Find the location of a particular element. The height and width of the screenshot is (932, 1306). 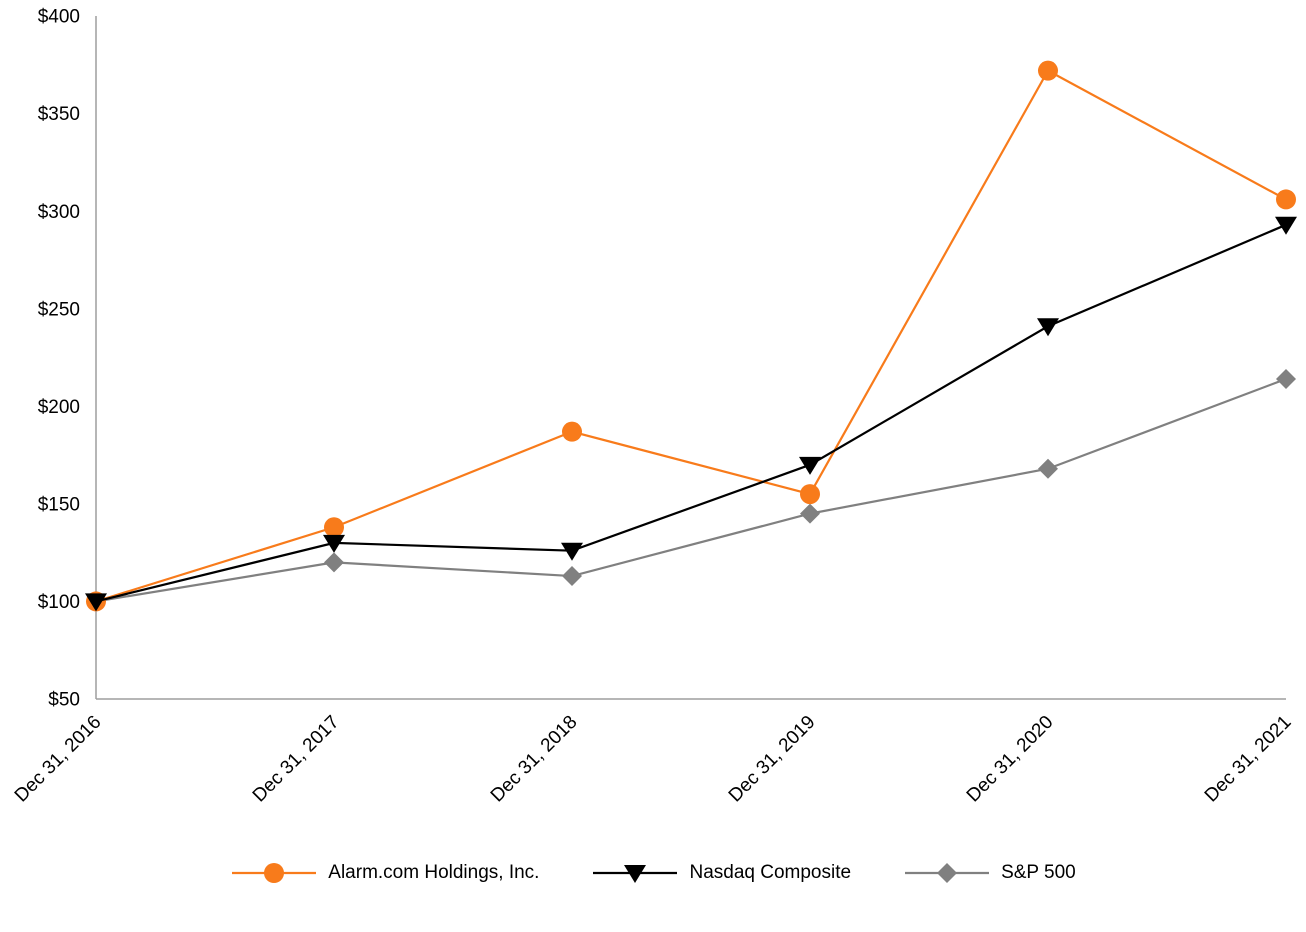

x-tick-label: Dec 31, 2019 is located at coordinates (772, 759).